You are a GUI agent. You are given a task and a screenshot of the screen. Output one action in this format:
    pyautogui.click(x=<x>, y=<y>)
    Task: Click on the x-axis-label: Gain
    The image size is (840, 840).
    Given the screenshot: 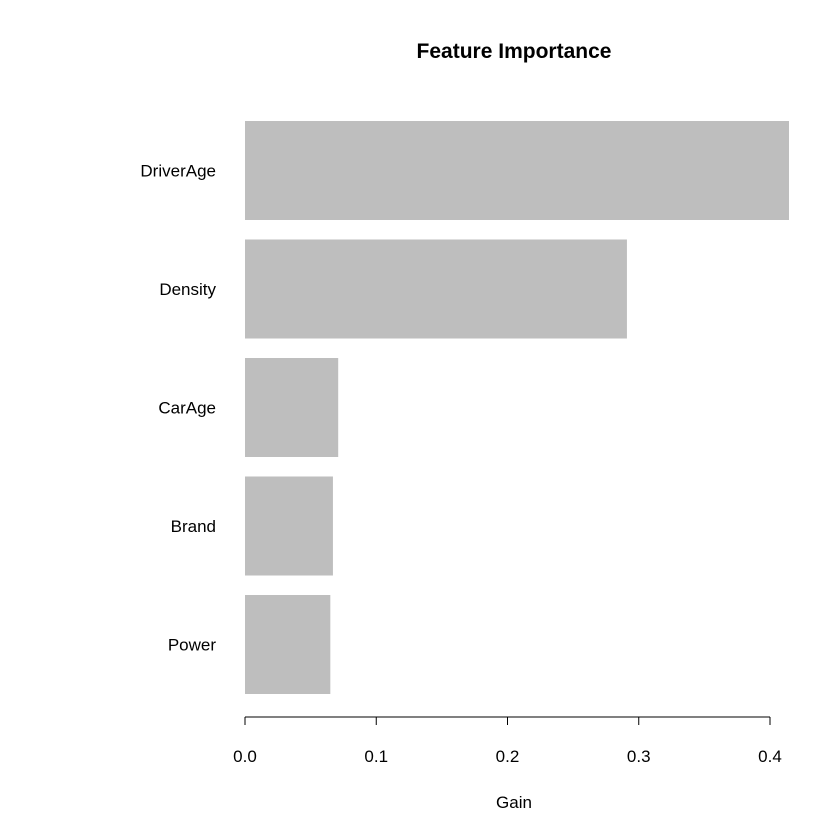 What is the action you would take?
    pyautogui.click(x=514, y=802)
    